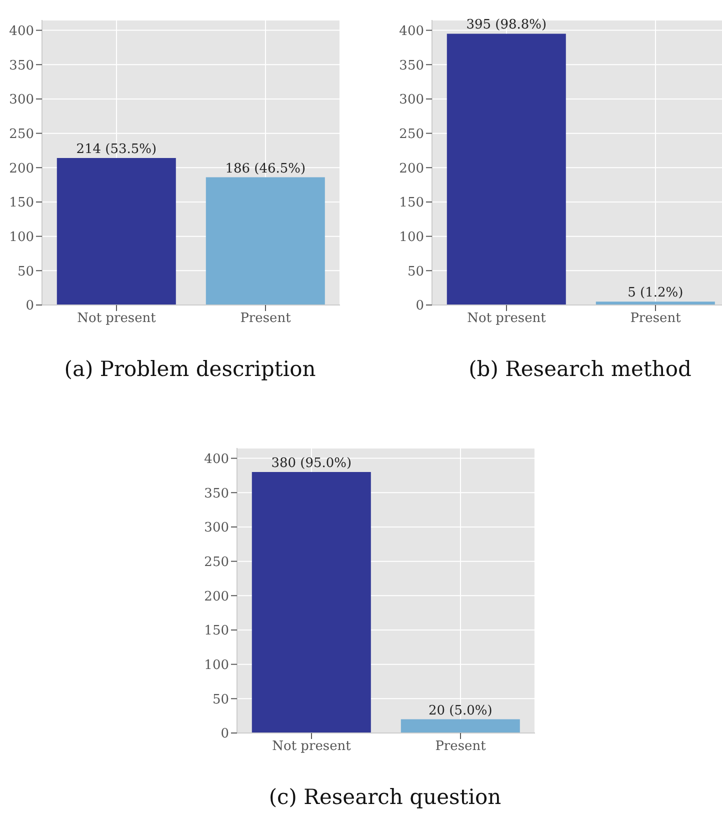  Describe the element at coordinates (656, 293) in the screenshot. I see `data-label: 5 (1.2%)` at that location.